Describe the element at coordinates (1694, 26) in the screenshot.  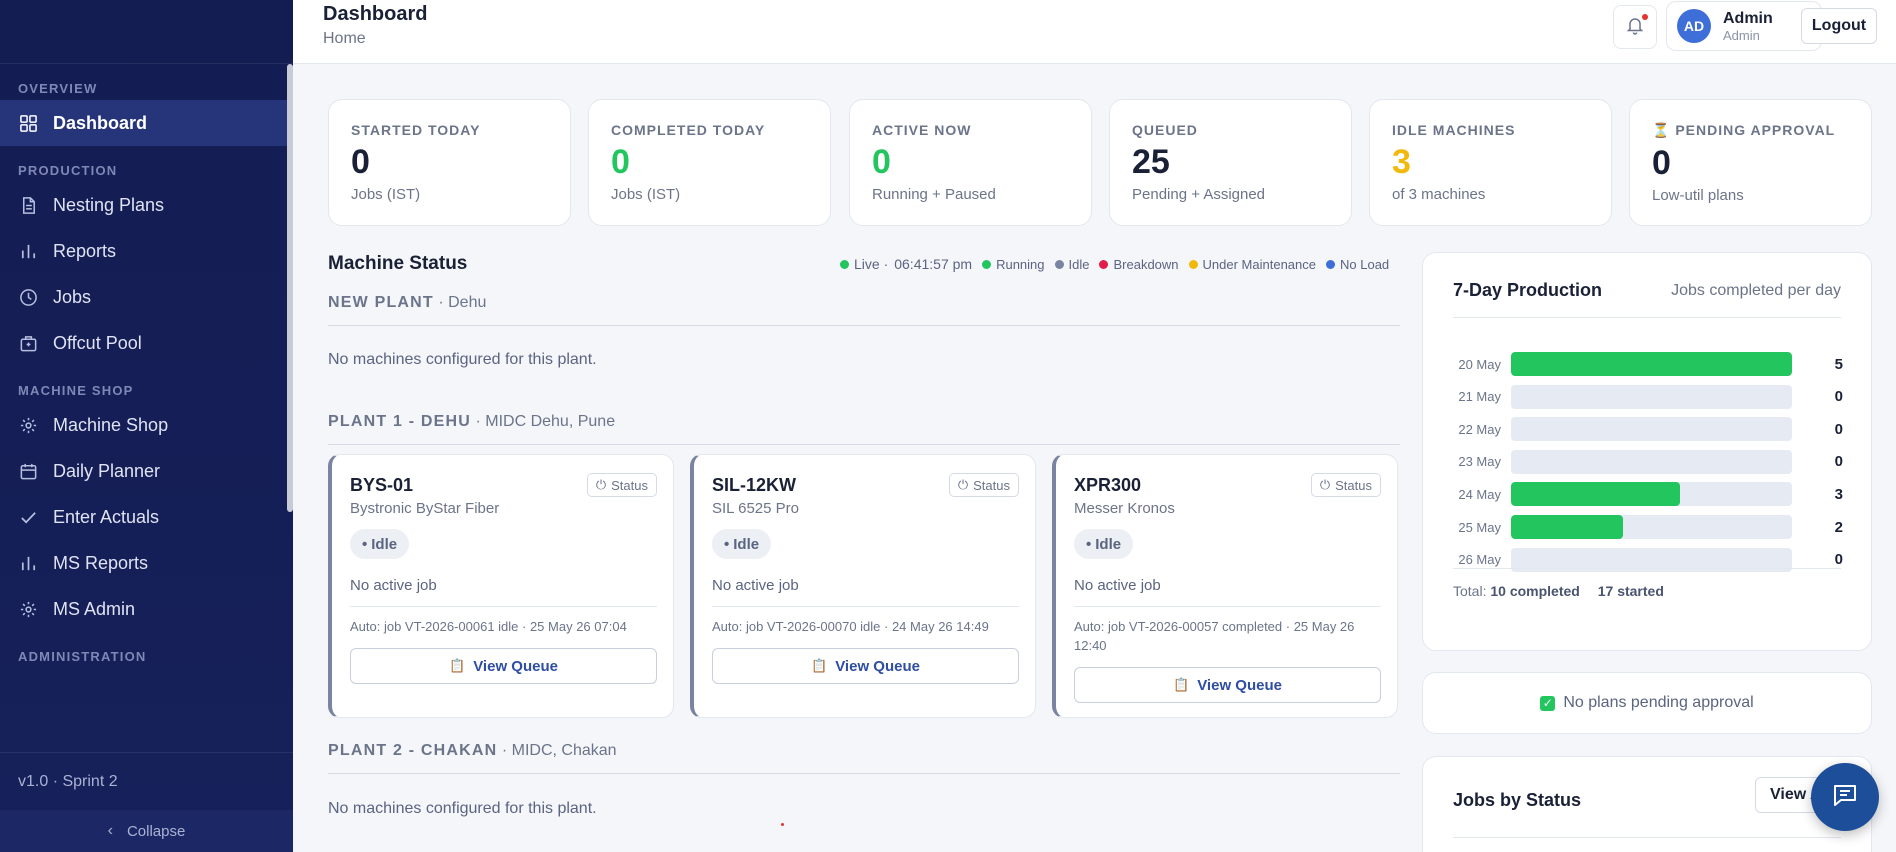
I see `avatar: AD` at that location.